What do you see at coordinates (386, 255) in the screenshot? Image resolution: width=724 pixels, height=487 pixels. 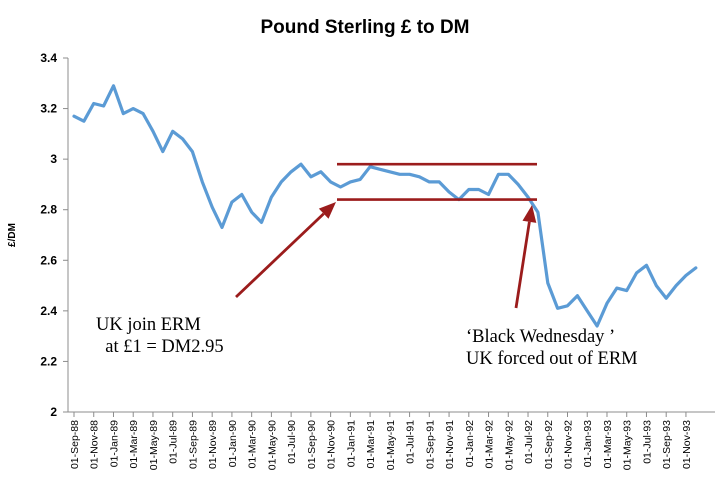 I see `annotation-arrows` at bounding box center [386, 255].